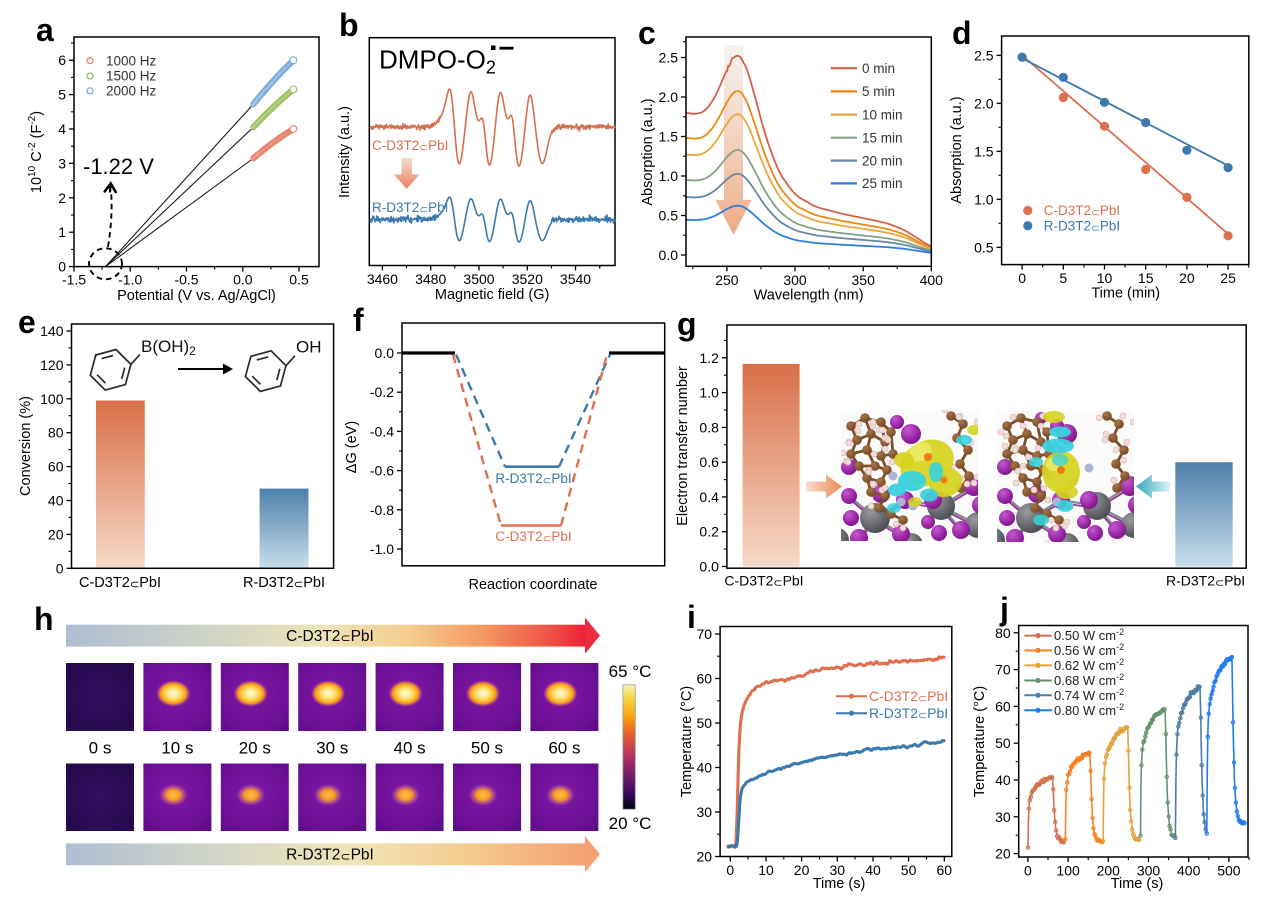 The image size is (1269, 909). What do you see at coordinates (437, 61) in the screenshot?
I see `svg-text: DMPO-O2` at bounding box center [437, 61].